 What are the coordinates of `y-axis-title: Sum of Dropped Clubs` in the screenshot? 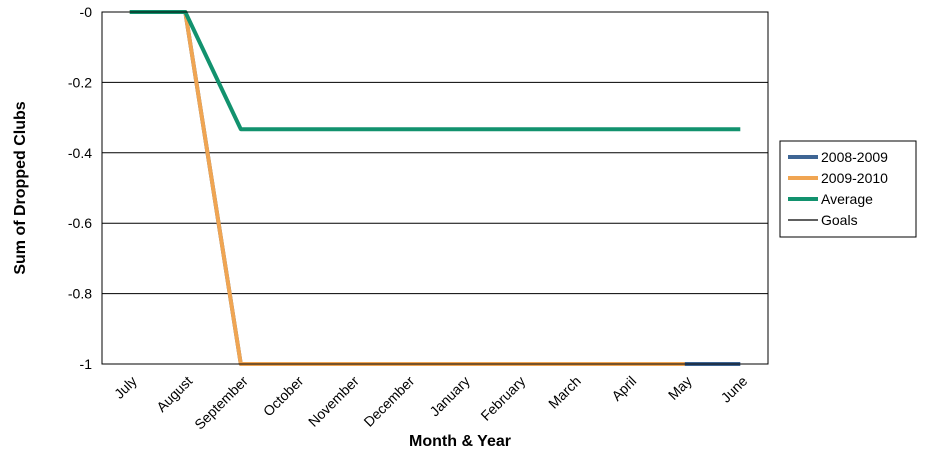 It's located at (20, 187).